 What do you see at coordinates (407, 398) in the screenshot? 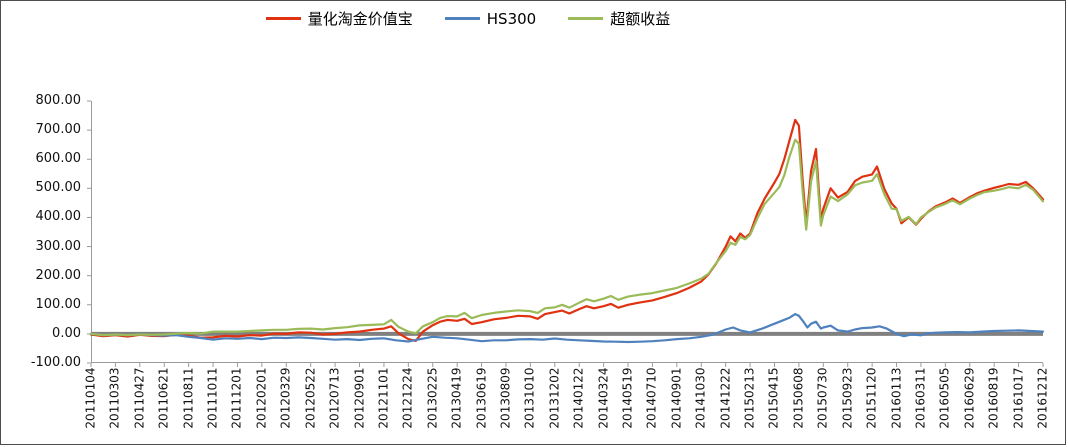
I see `x-tick-label: 20121224` at bounding box center [407, 398].